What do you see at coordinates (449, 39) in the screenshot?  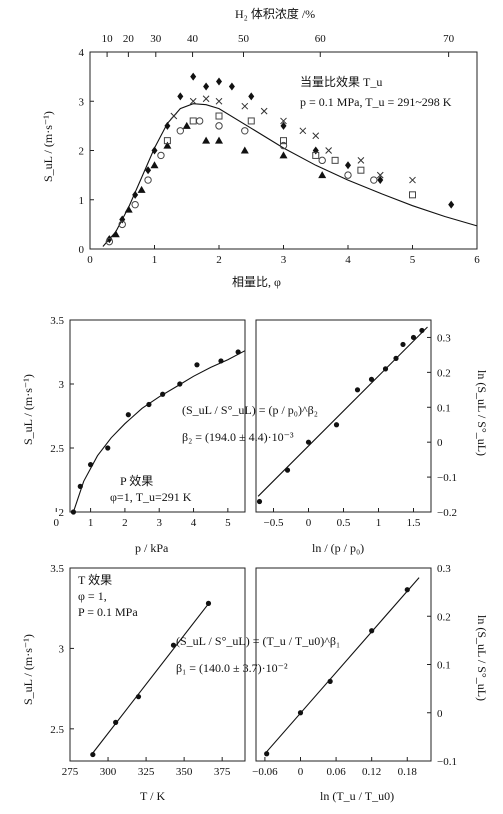 I see `top-tick-label: 70` at bounding box center [449, 39].